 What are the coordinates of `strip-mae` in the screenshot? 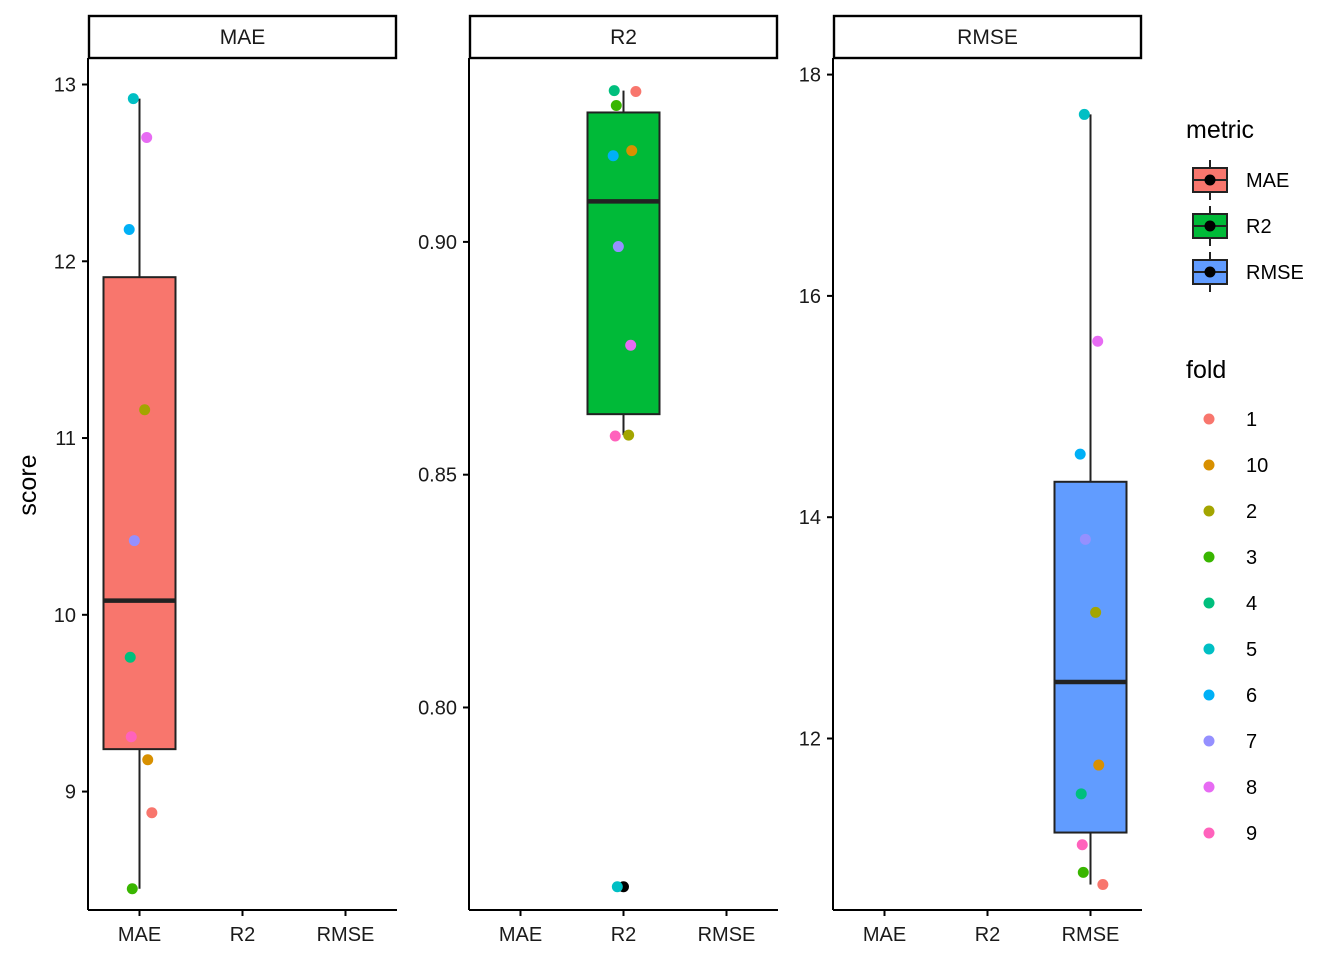 It's located at (242, 37).